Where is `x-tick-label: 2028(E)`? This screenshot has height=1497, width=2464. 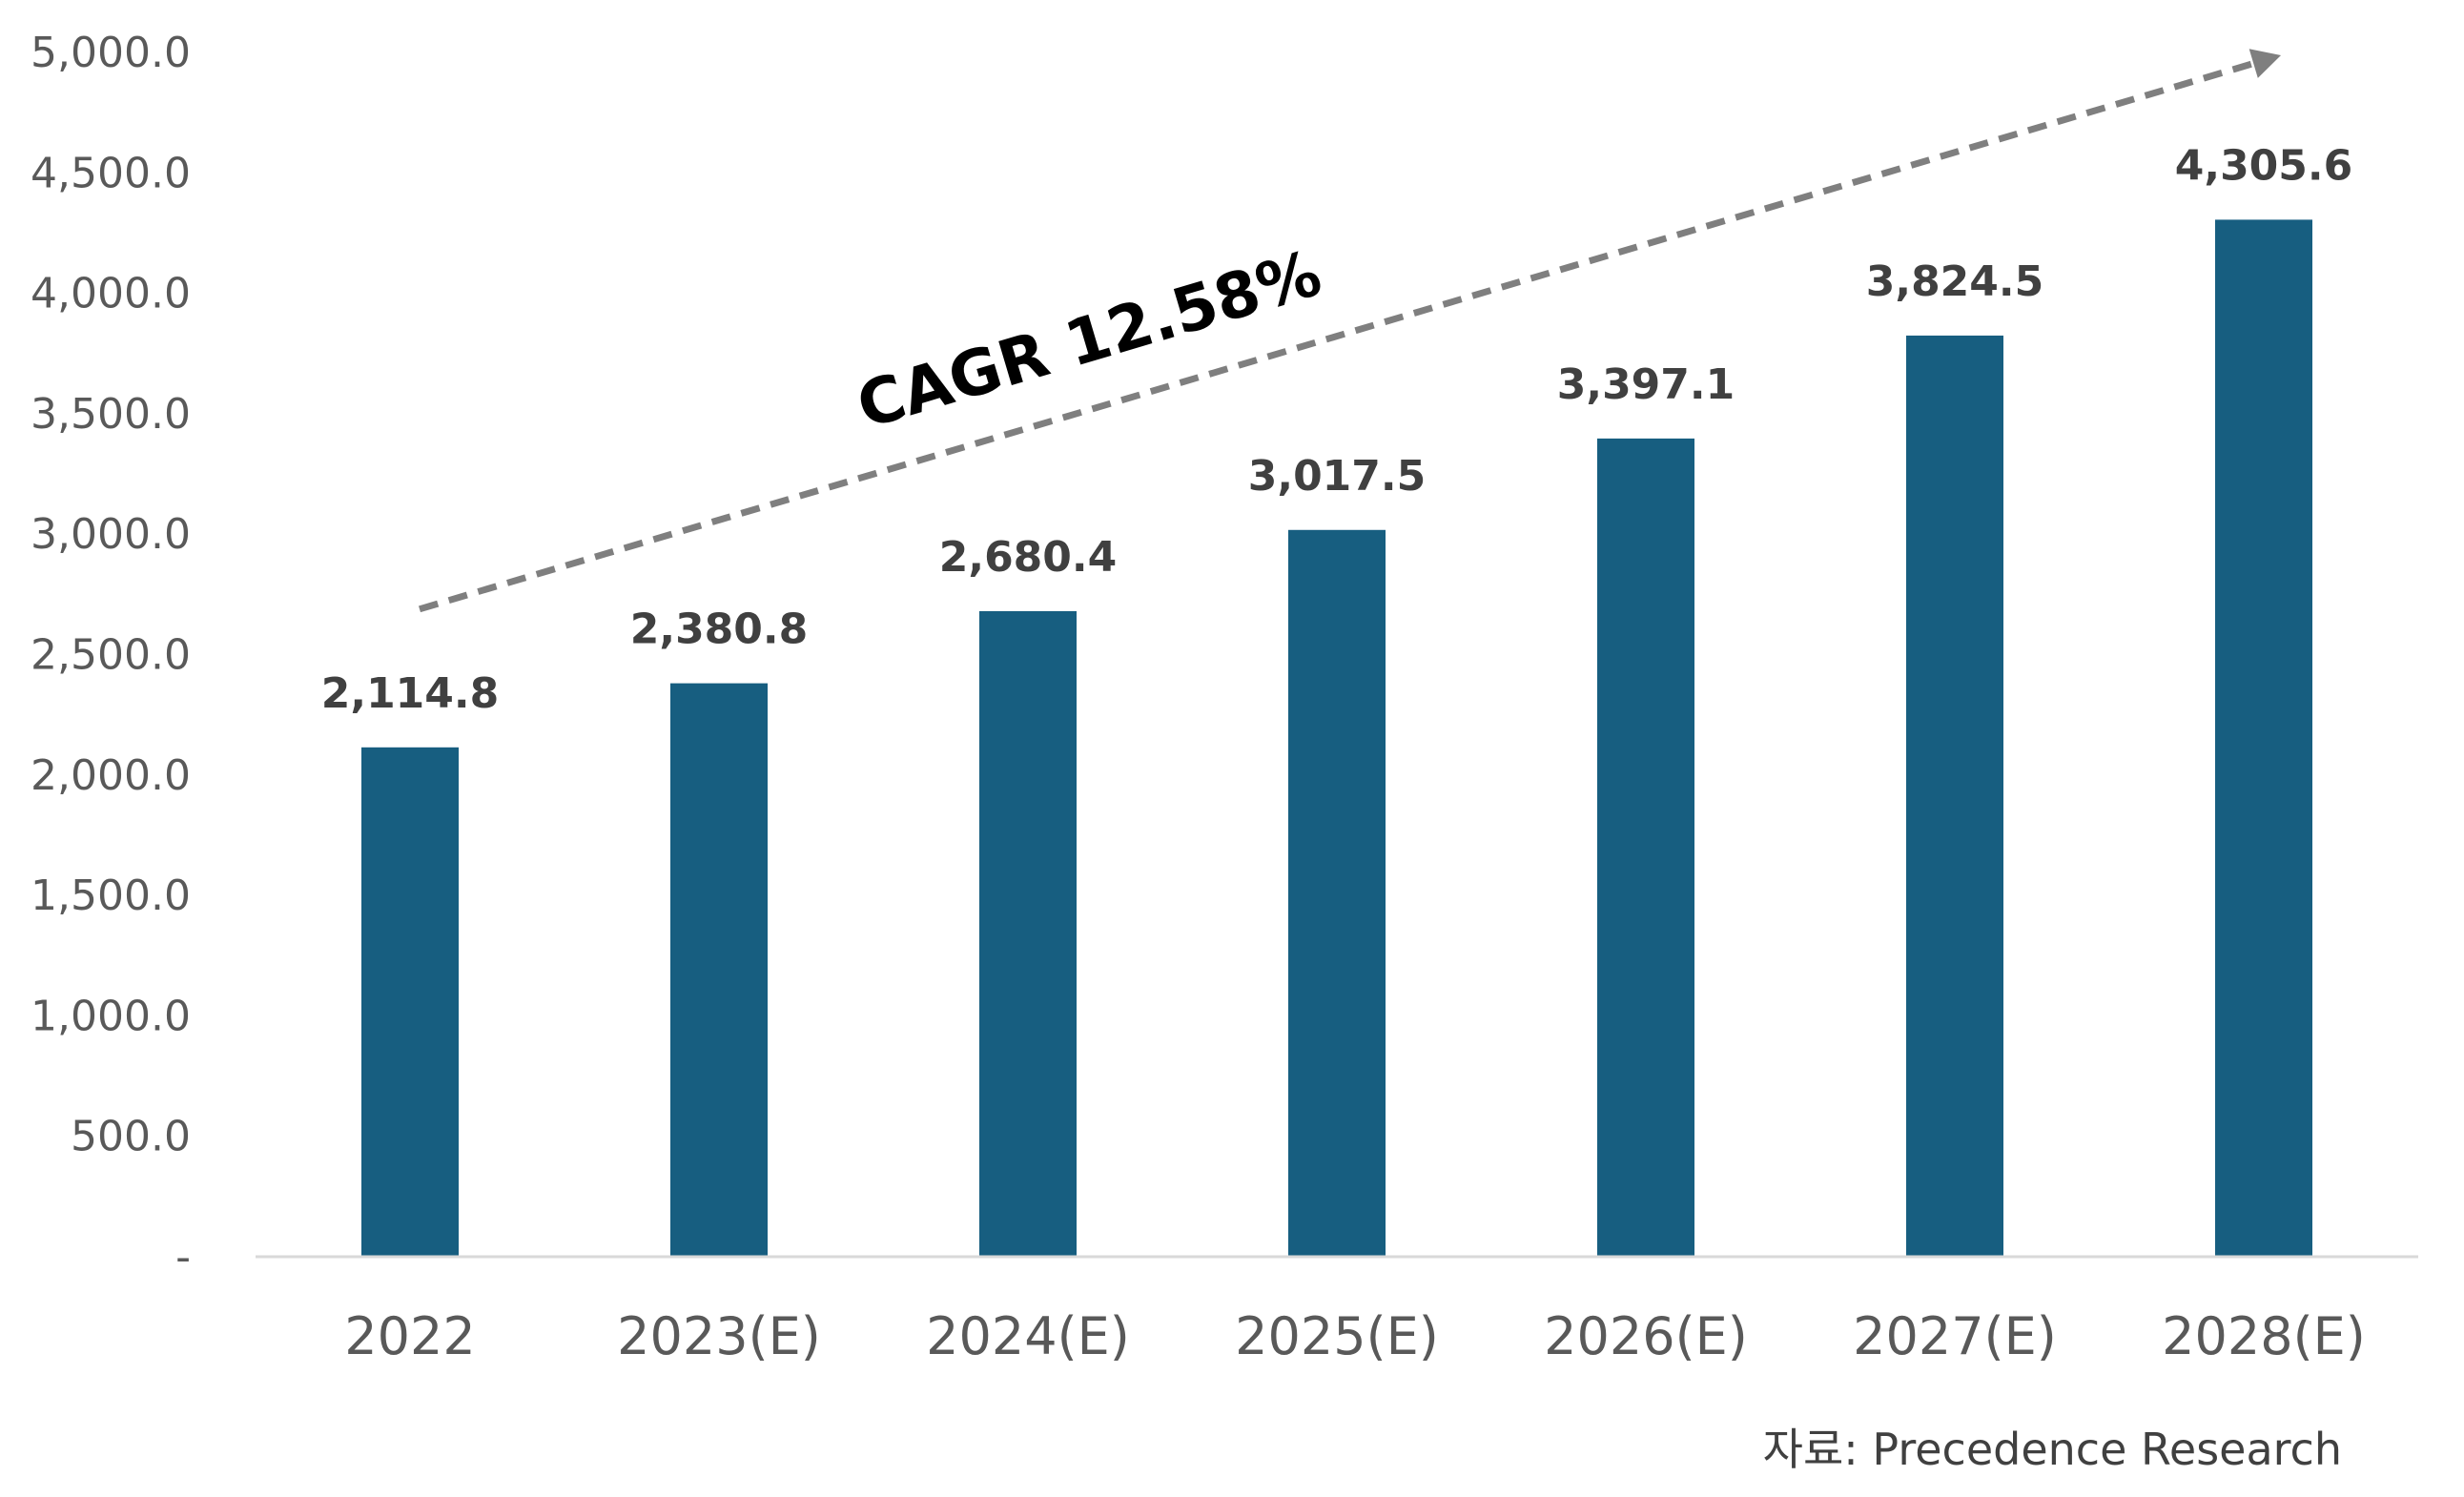
x-tick-label: 2028(E) is located at coordinates (2264, 1336).